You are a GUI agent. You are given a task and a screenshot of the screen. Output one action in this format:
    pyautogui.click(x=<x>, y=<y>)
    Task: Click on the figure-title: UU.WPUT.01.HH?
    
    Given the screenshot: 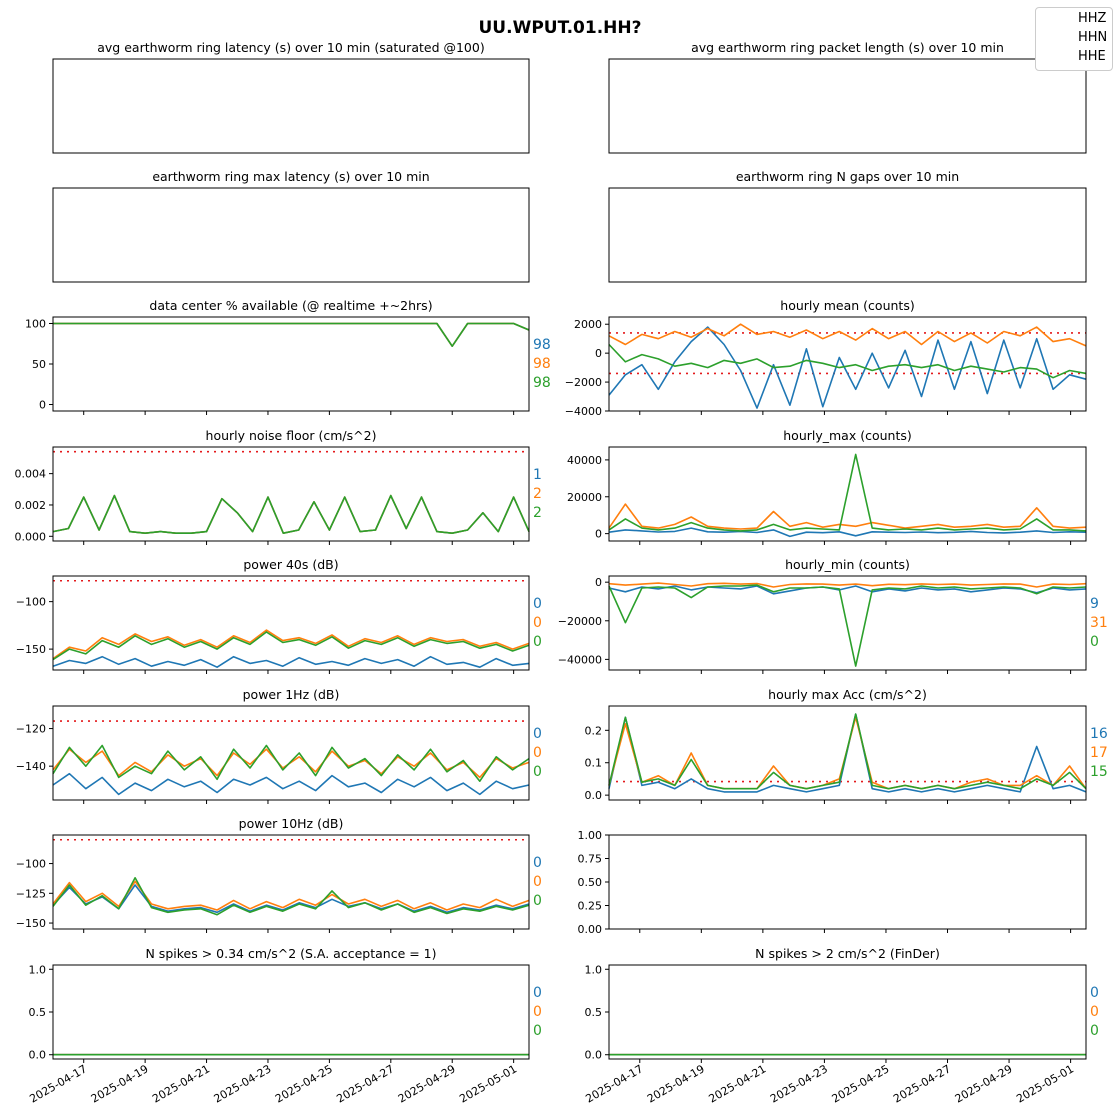 What is the action you would take?
    pyautogui.click(x=560, y=28)
    